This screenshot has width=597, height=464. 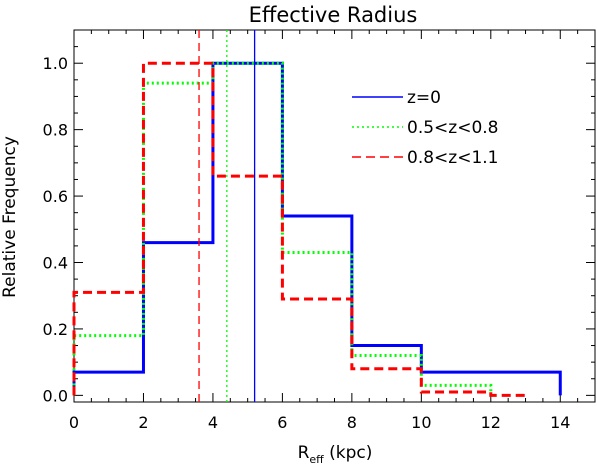 What do you see at coordinates (348, 453) in the screenshot?
I see `x-axis-label-unit: (kpc)` at bounding box center [348, 453].